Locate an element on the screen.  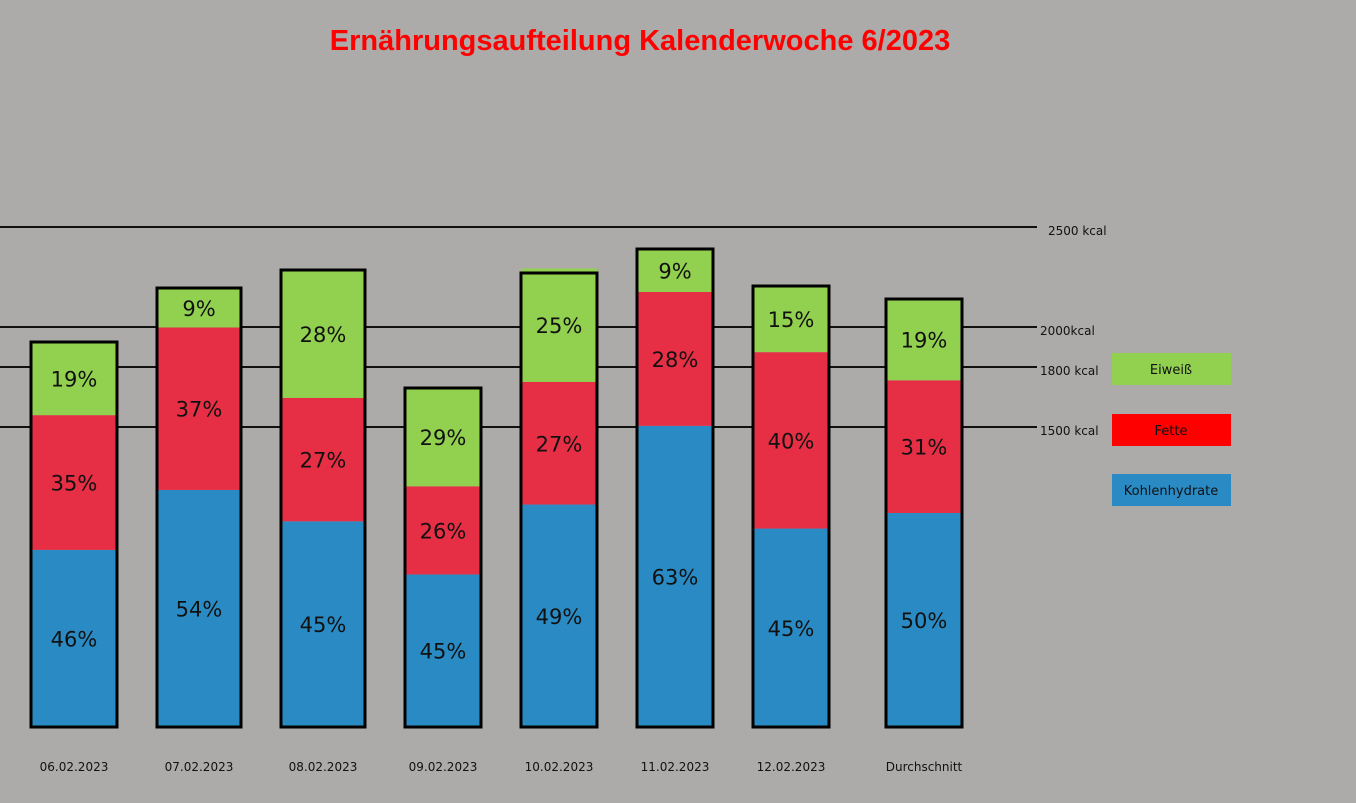
data-label: 54% is located at coordinates (199, 609).